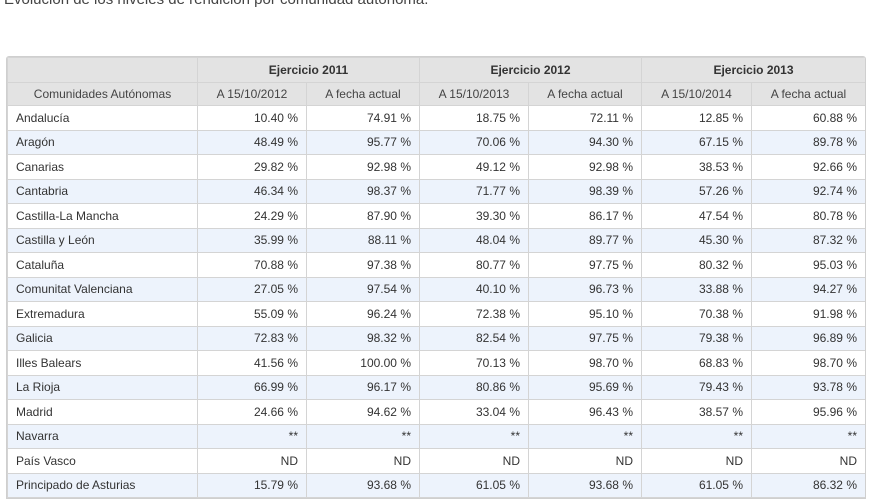 The image size is (880, 499). What do you see at coordinates (102, 167) in the screenshot?
I see `region-name: Canarias` at bounding box center [102, 167].